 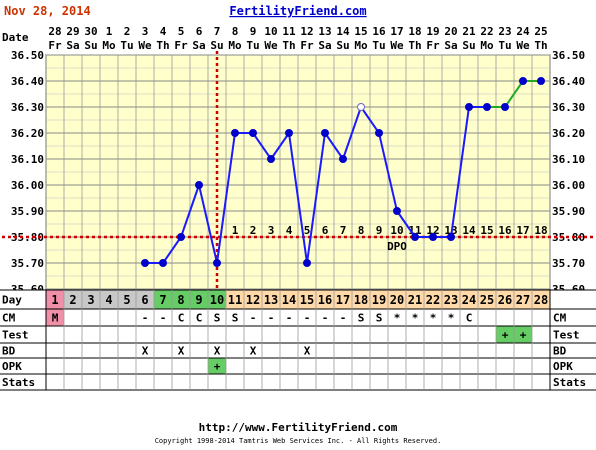 What do you see at coordinates (109, 31) in the screenshot?
I see `date-number: 1` at bounding box center [109, 31].